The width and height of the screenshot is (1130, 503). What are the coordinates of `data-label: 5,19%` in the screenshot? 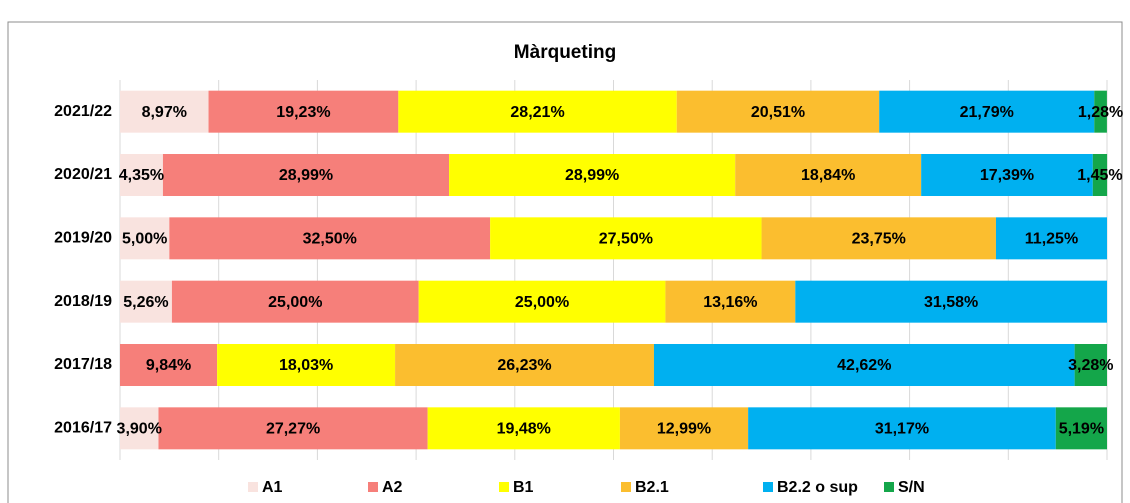 It's located at (1081, 429).